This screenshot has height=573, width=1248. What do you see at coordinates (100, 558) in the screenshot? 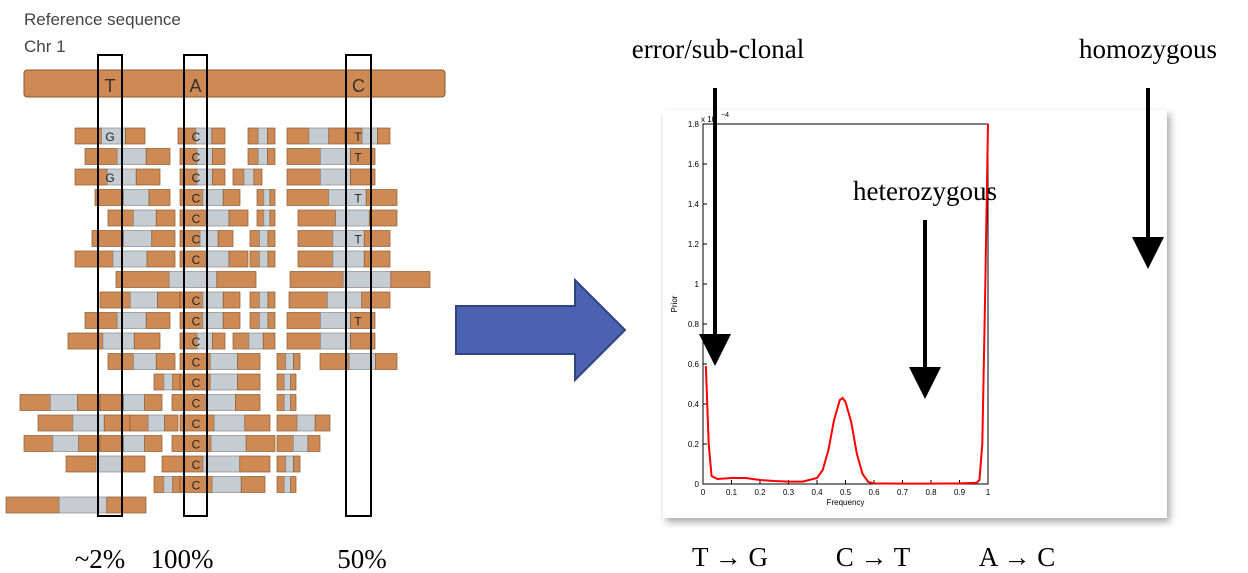
I see `percentage: ~2%` at bounding box center [100, 558].